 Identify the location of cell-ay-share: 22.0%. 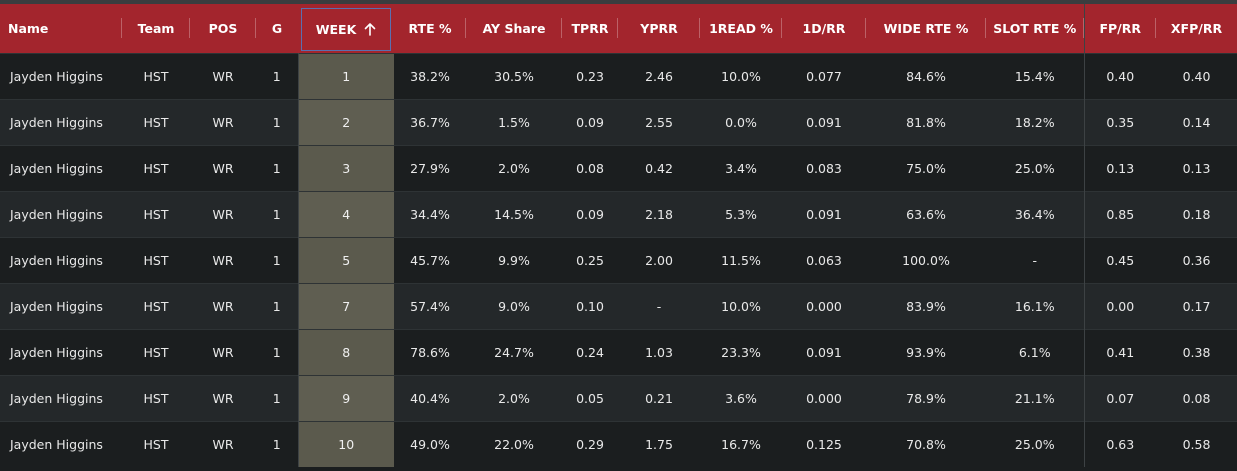
(514, 444).